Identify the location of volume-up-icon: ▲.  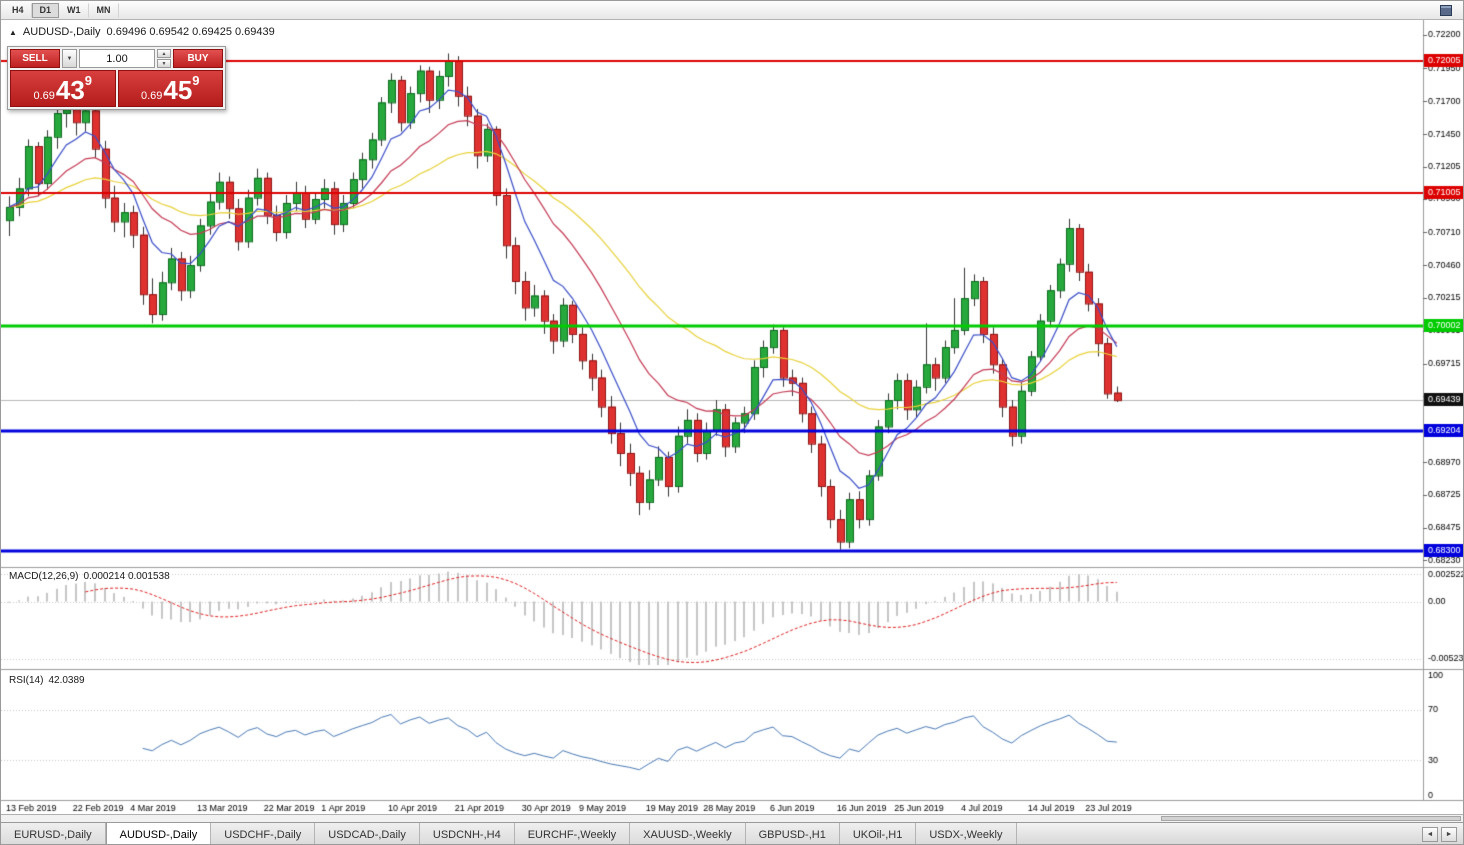
(164, 53).